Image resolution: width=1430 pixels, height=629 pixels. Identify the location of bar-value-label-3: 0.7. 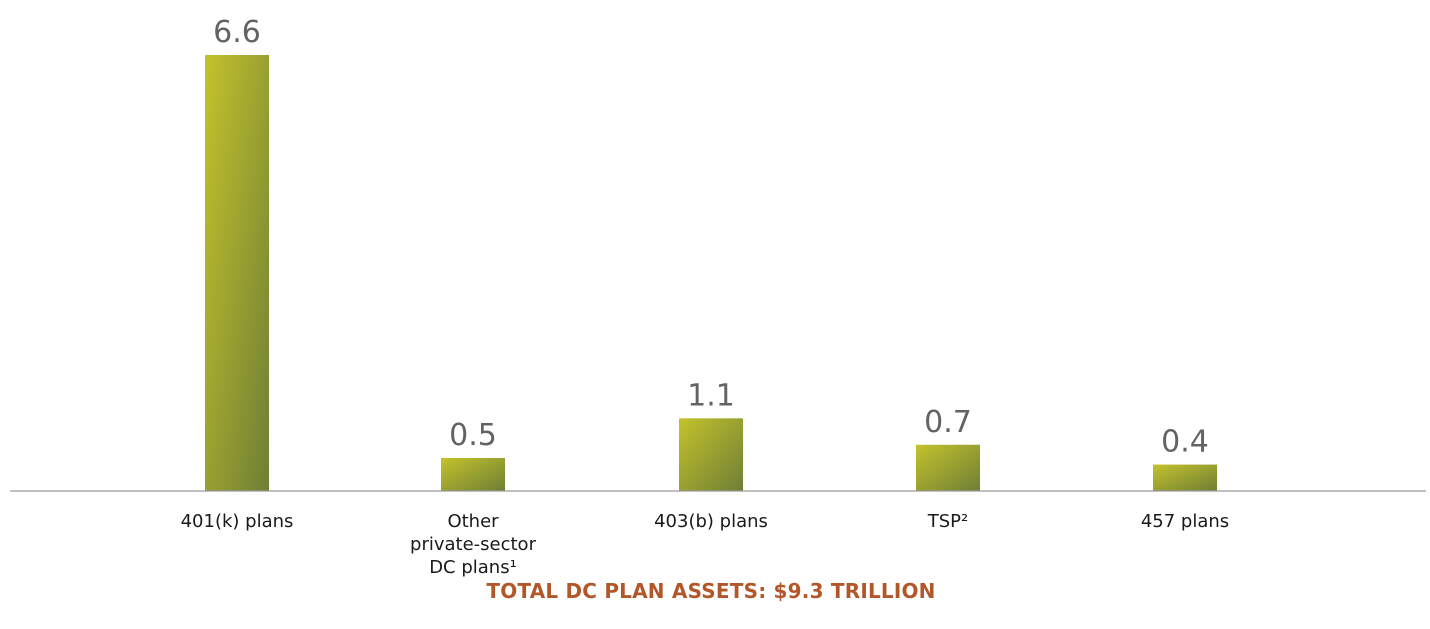
(948, 422).